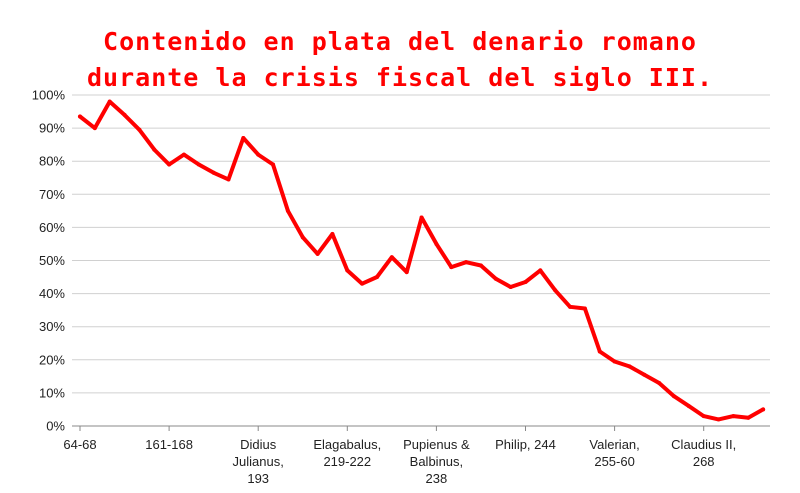 The height and width of the screenshot is (493, 800). I want to click on x-tick-label: Philip, 244, so click(525, 444).